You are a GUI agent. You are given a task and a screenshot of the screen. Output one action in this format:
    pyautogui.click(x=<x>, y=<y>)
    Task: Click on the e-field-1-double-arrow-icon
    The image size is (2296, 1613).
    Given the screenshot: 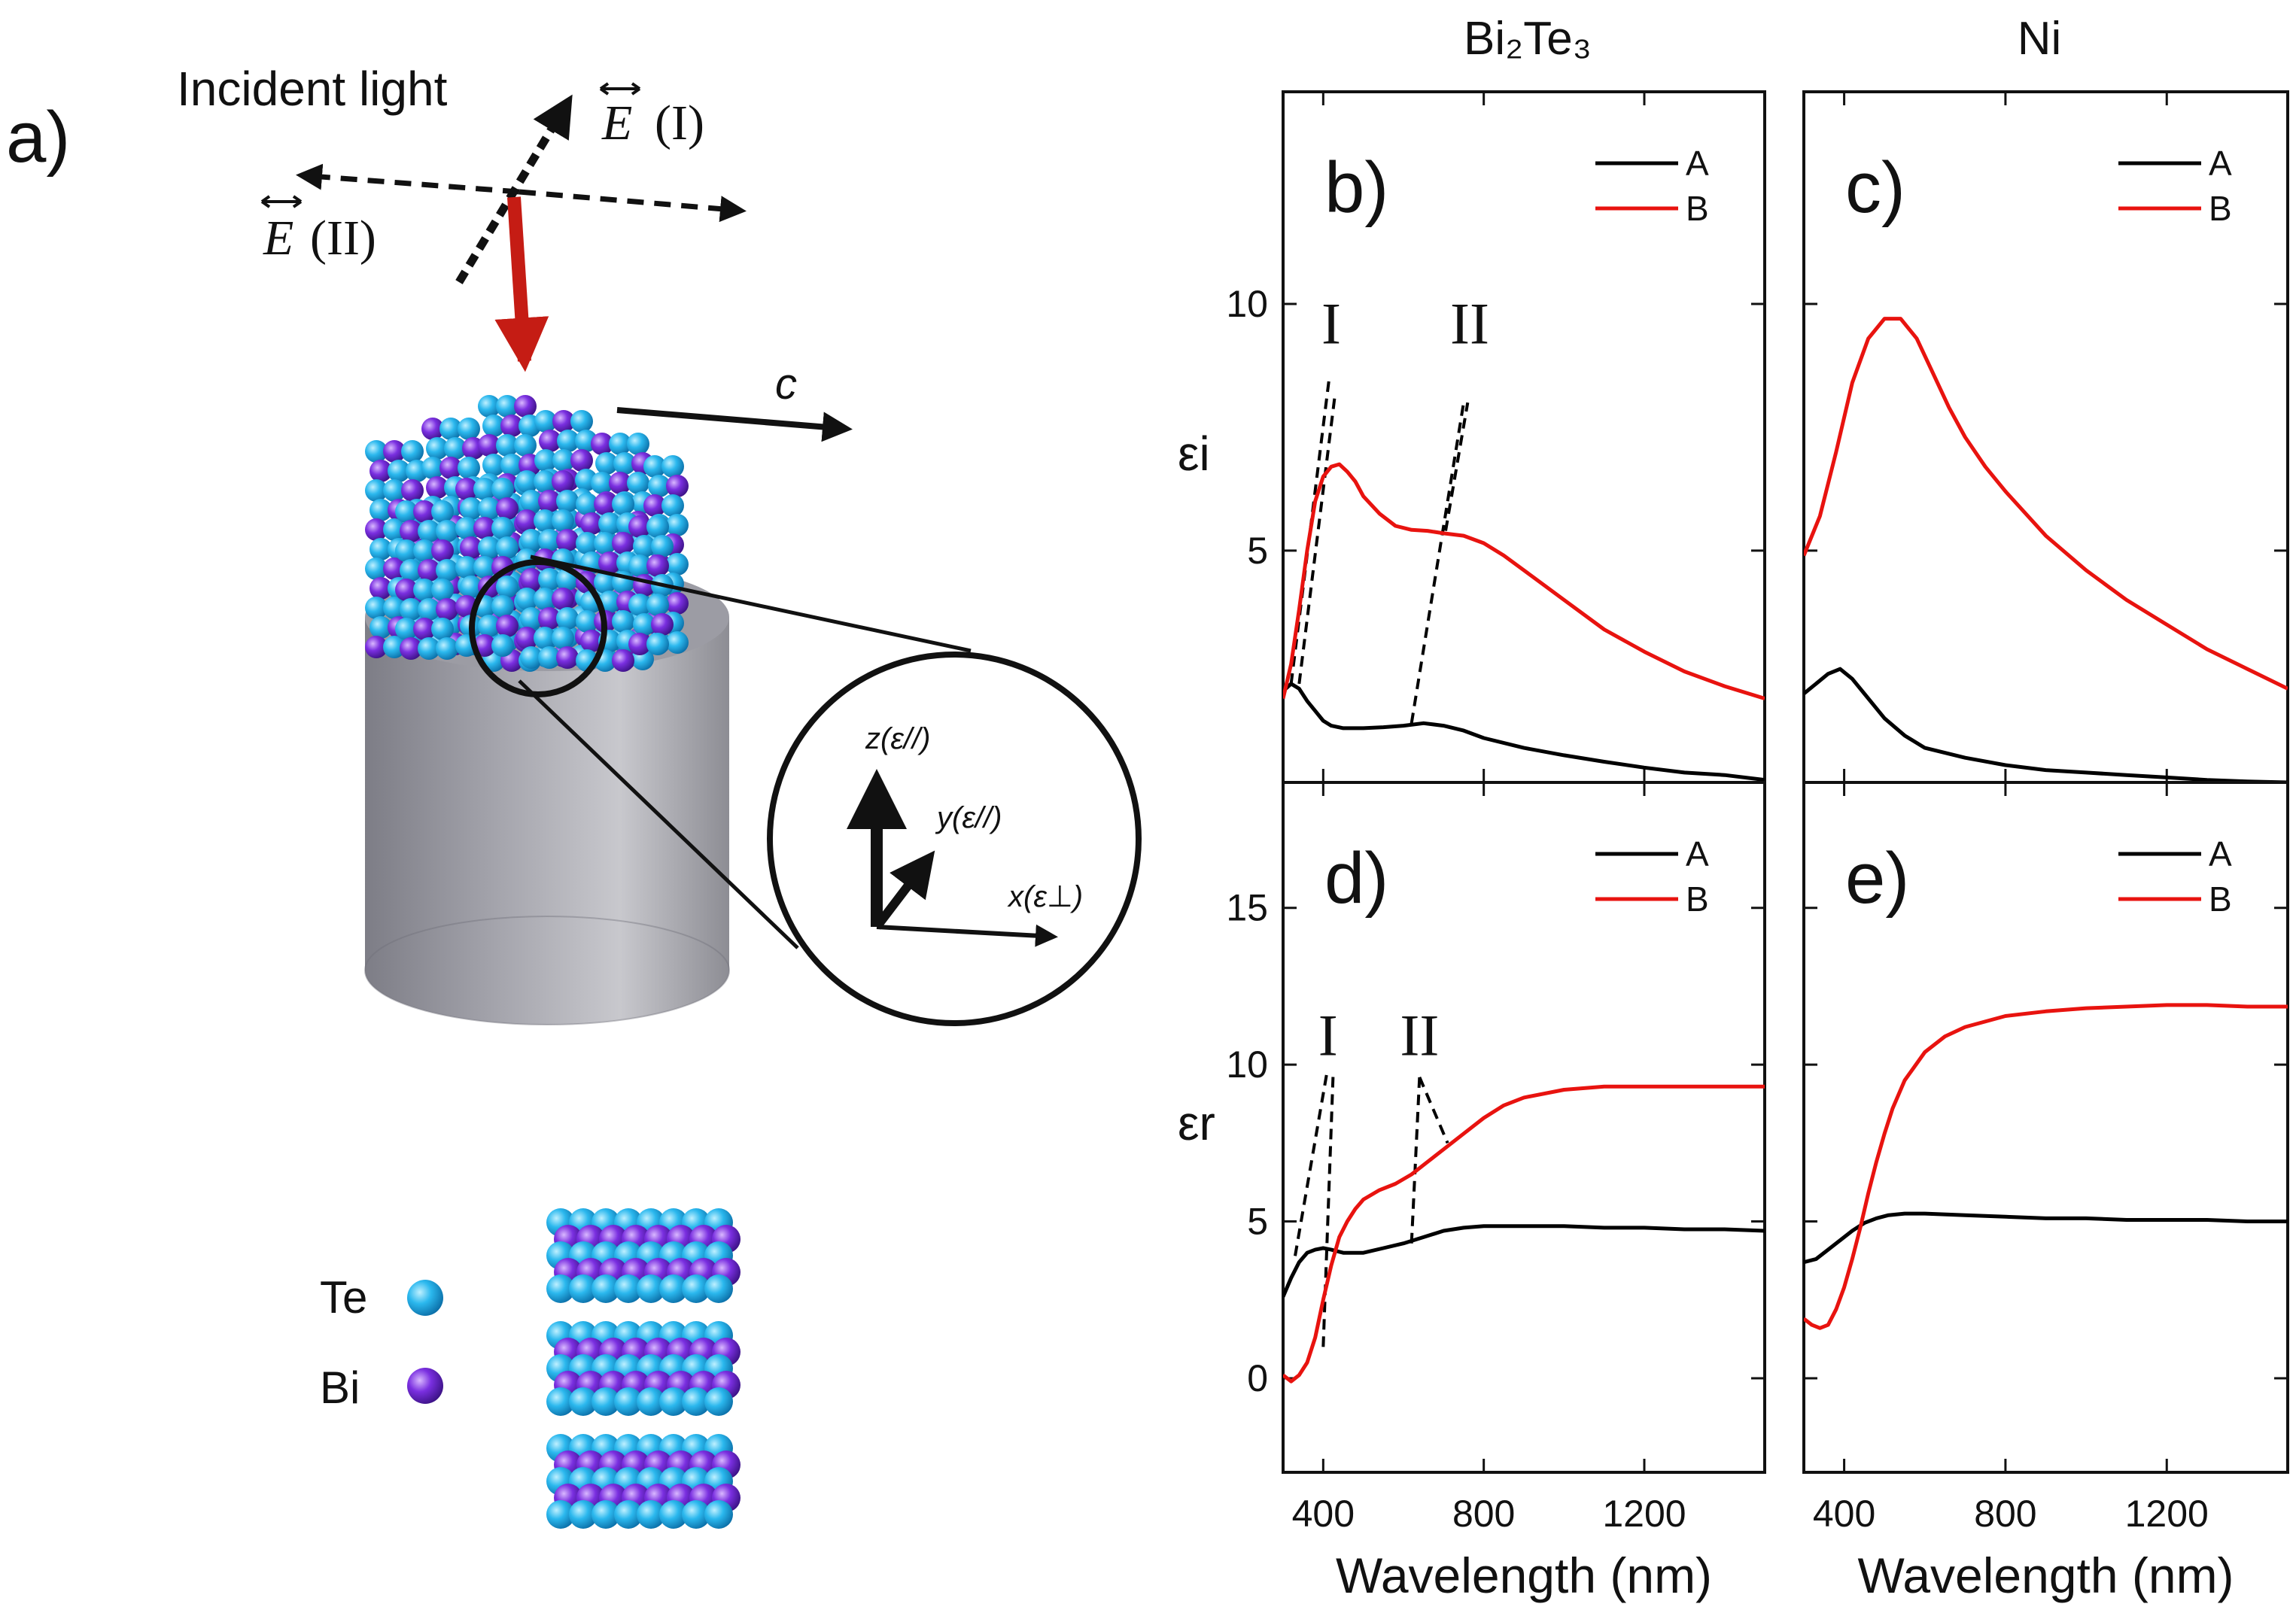 What is the action you would take?
    pyautogui.click(x=620, y=89)
    